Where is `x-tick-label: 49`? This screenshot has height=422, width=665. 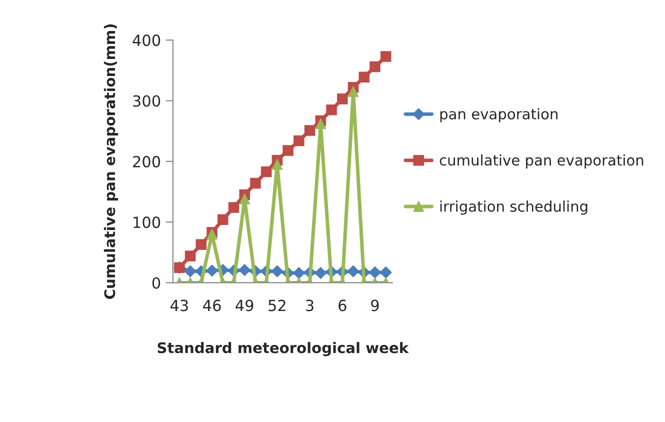 x-tick-label: 49 is located at coordinates (245, 306).